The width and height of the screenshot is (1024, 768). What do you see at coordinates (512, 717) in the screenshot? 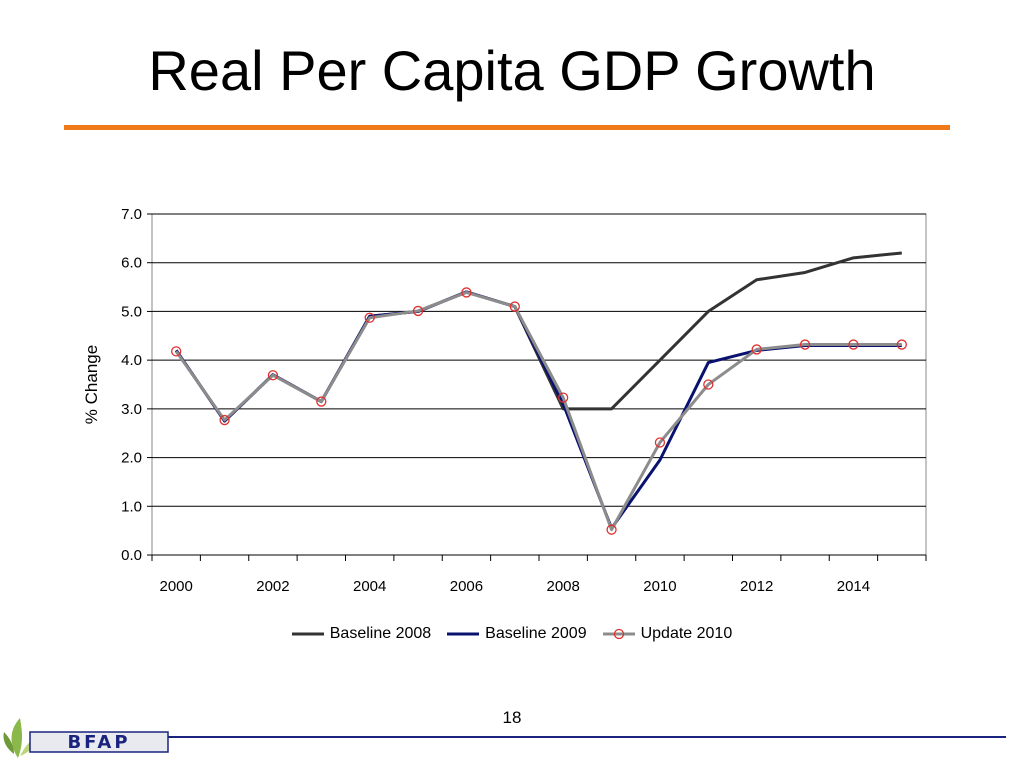
I see `page-number: 18` at bounding box center [512, 717].